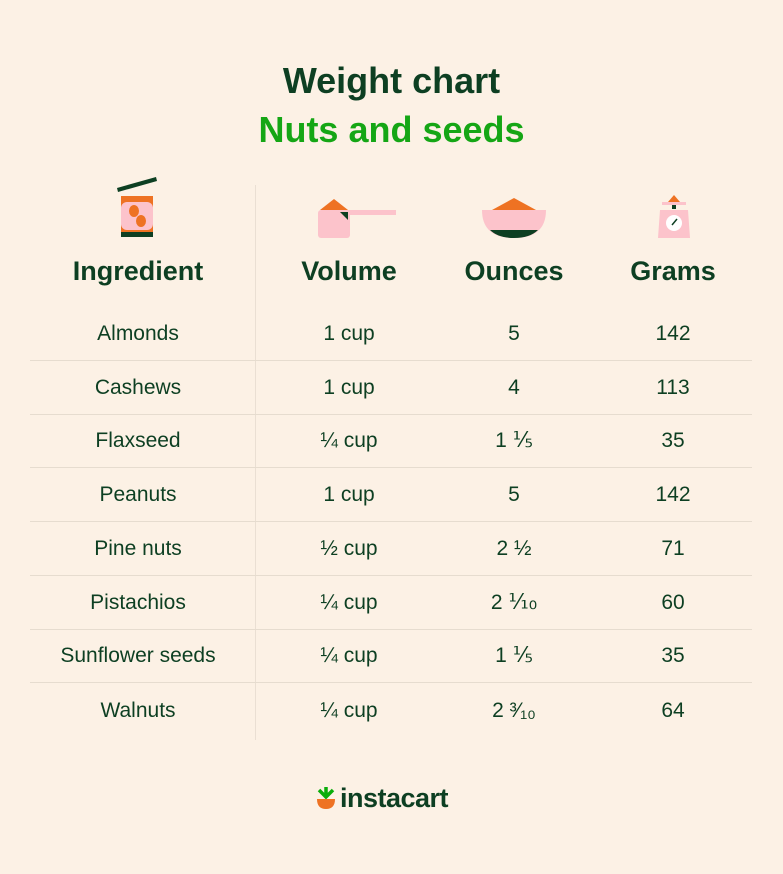 This screenshot has width=783, height=874. I want to click on table-row: Almonds 1 cup 5 142, so click(391, 334).